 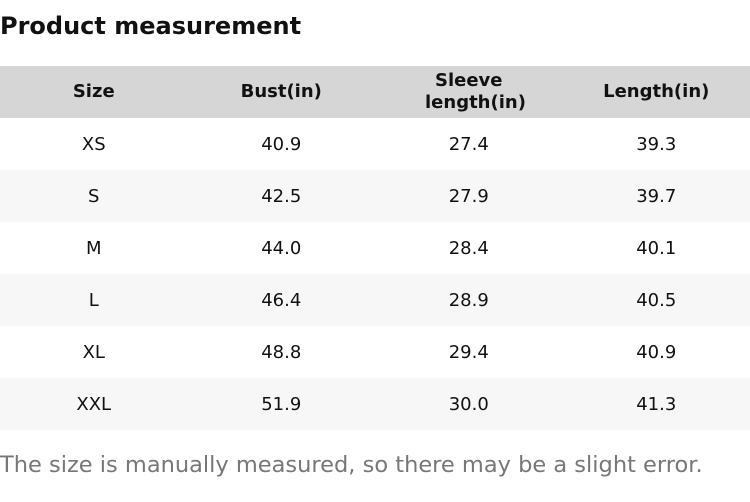 I want to click on cell-sleeve-length: 28.9, so click(x=469, y=300).